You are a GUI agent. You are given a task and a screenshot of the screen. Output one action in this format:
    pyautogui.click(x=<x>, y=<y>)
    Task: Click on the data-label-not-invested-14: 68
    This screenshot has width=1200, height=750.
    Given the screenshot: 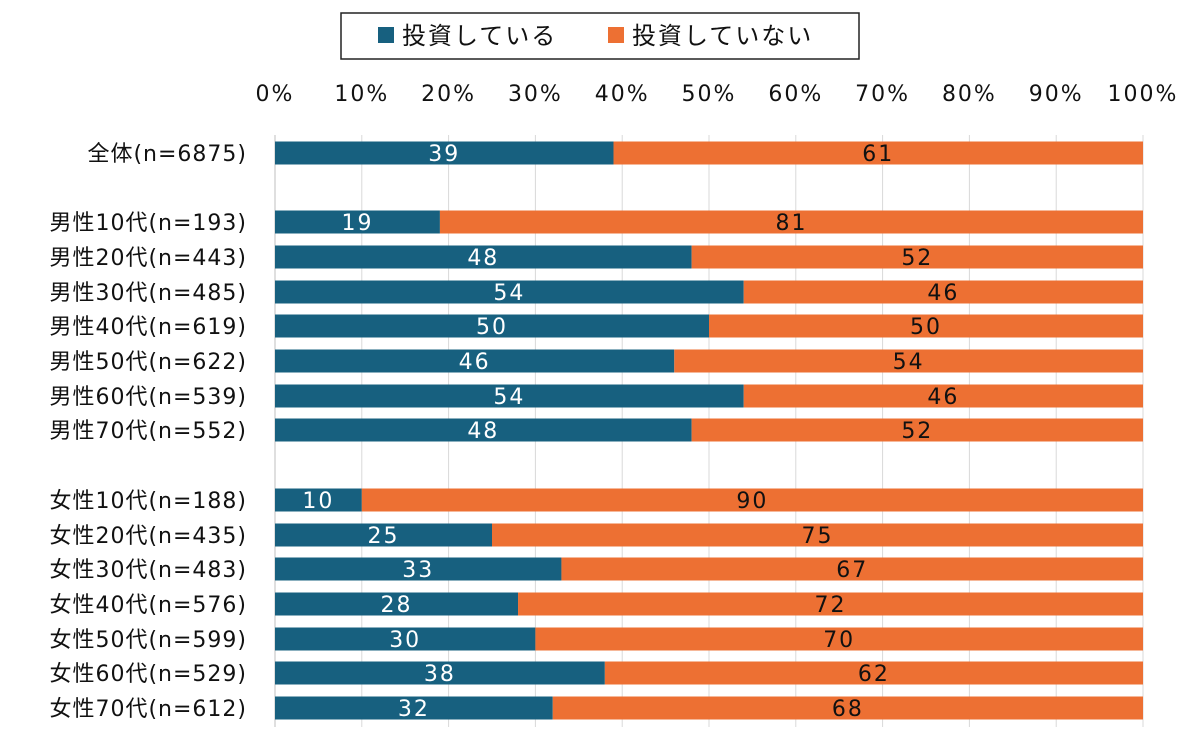 What is the action you would take?
    pyautogui.click(x=848, y=709)
    